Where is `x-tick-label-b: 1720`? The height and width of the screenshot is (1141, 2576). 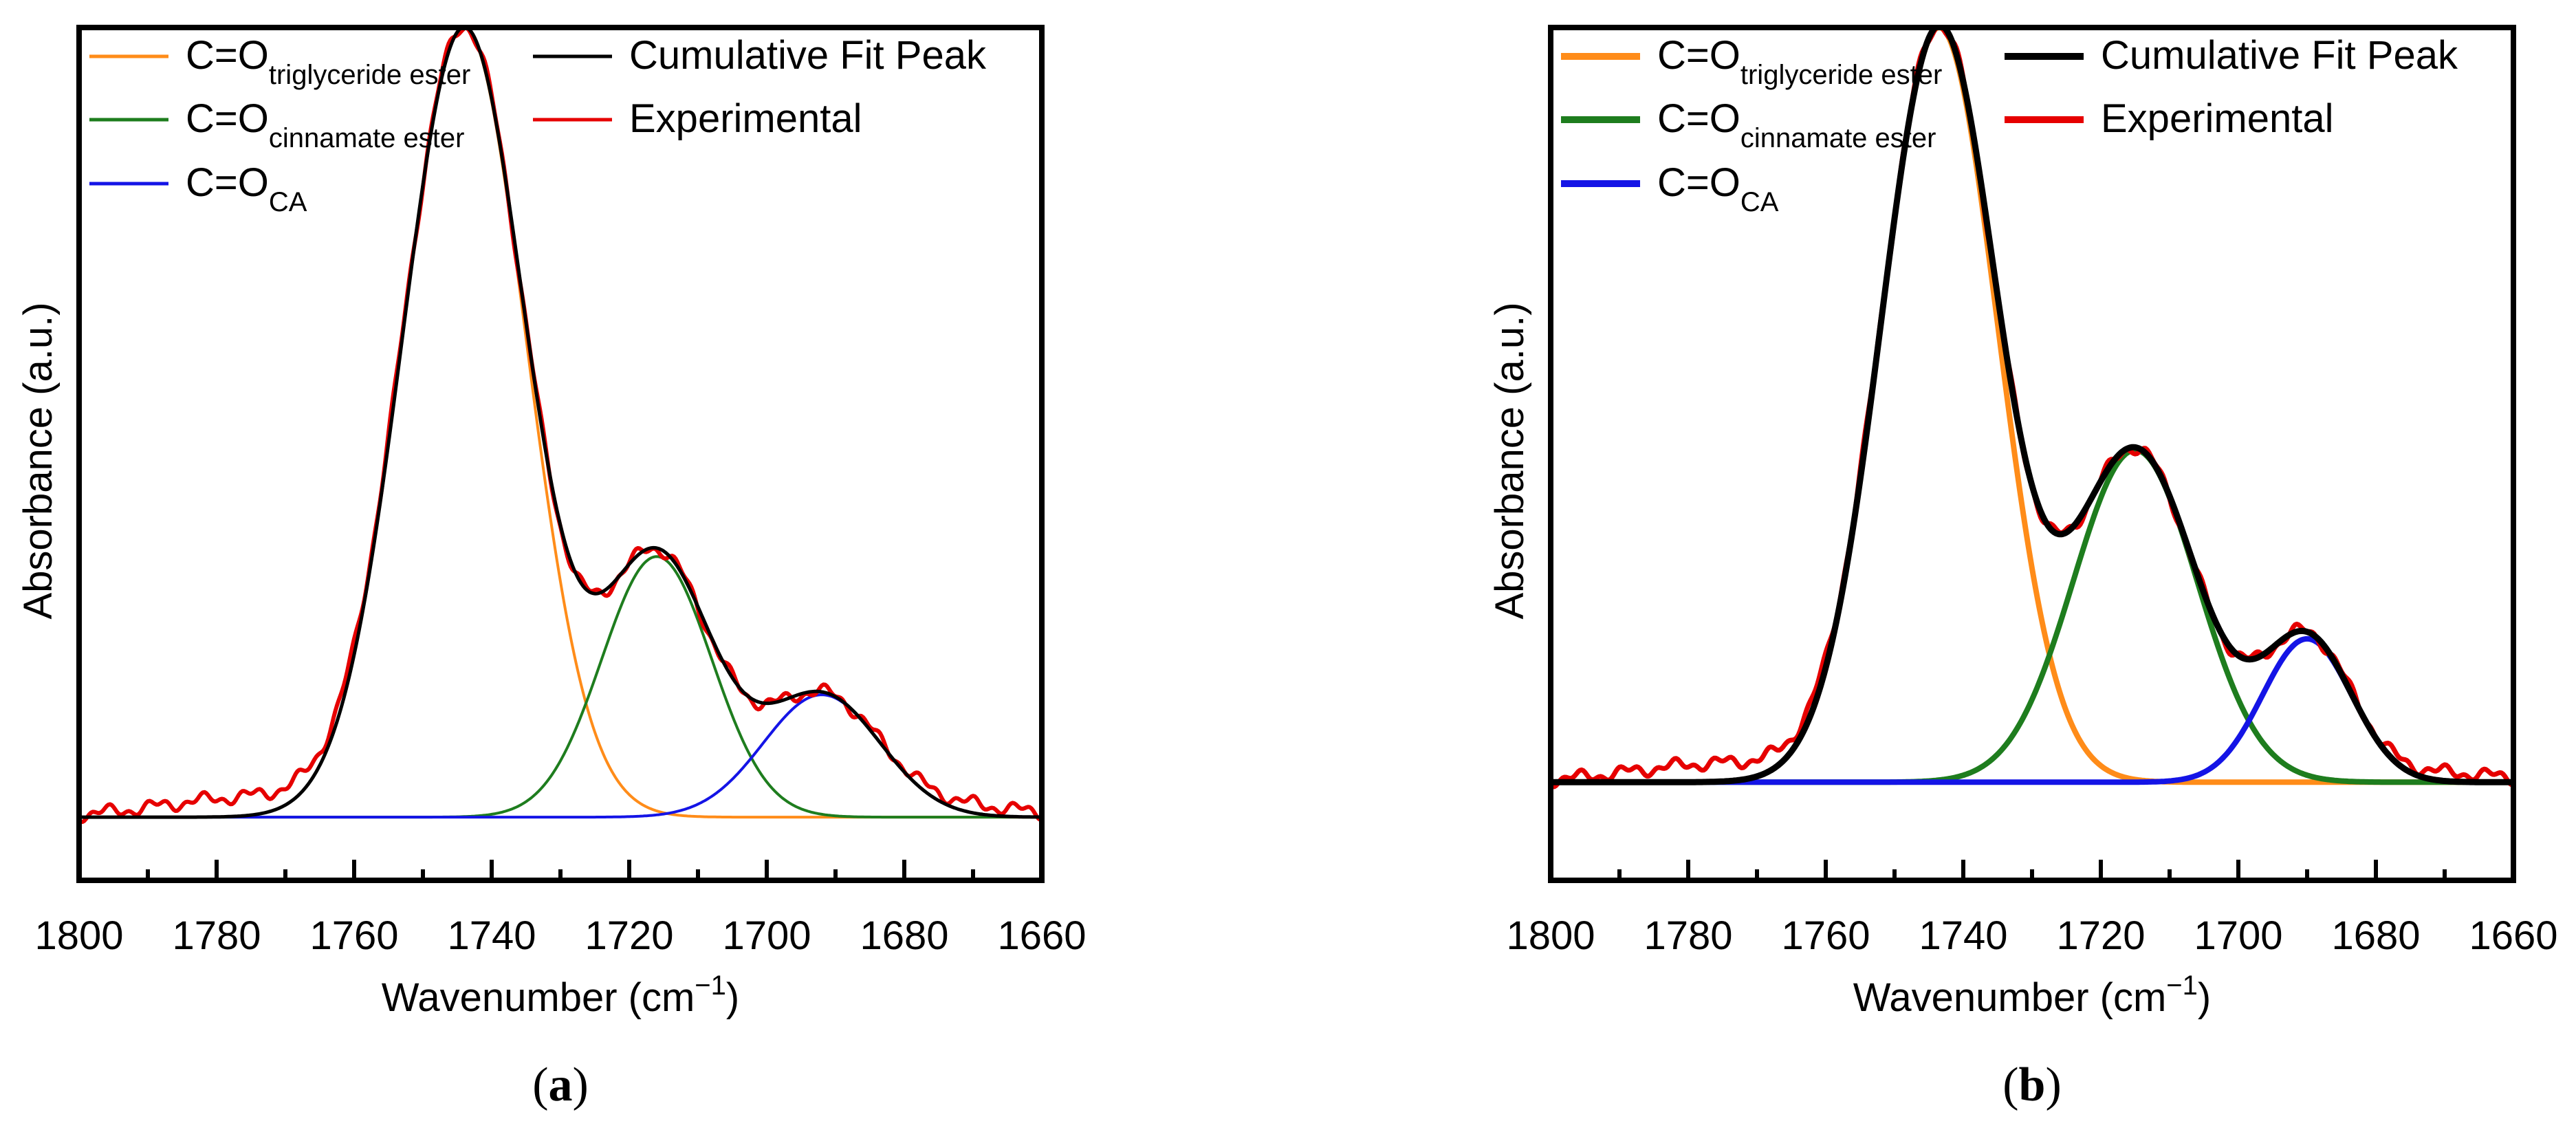
x-tick-label-b: 1720 is located at coordinates (2100, 936).